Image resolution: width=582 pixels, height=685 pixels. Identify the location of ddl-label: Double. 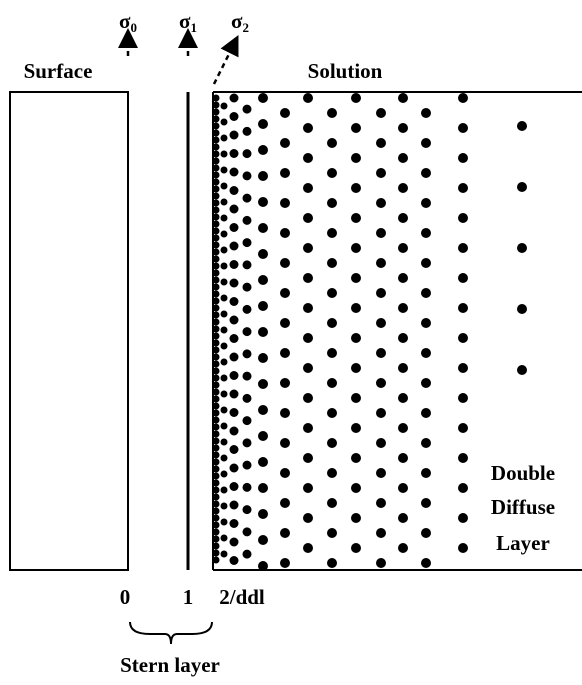
(523, 473).